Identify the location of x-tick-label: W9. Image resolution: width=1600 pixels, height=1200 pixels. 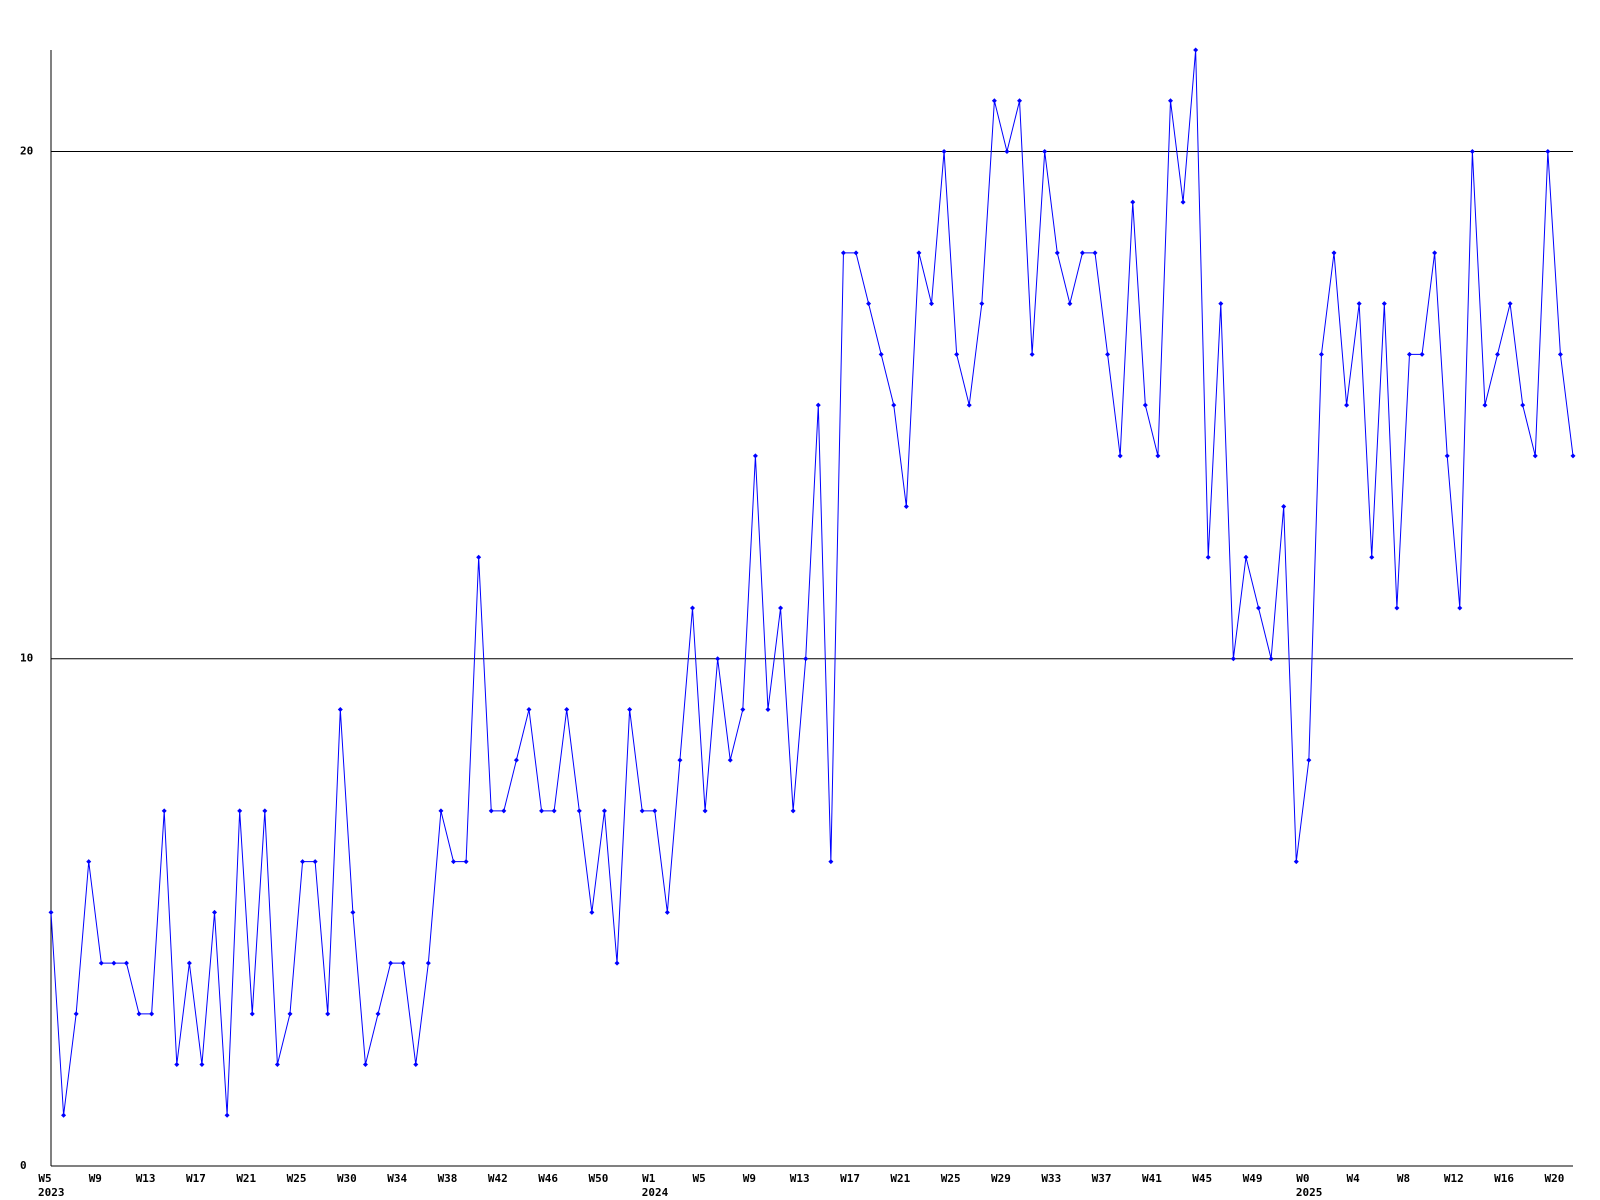
(95, 1178).